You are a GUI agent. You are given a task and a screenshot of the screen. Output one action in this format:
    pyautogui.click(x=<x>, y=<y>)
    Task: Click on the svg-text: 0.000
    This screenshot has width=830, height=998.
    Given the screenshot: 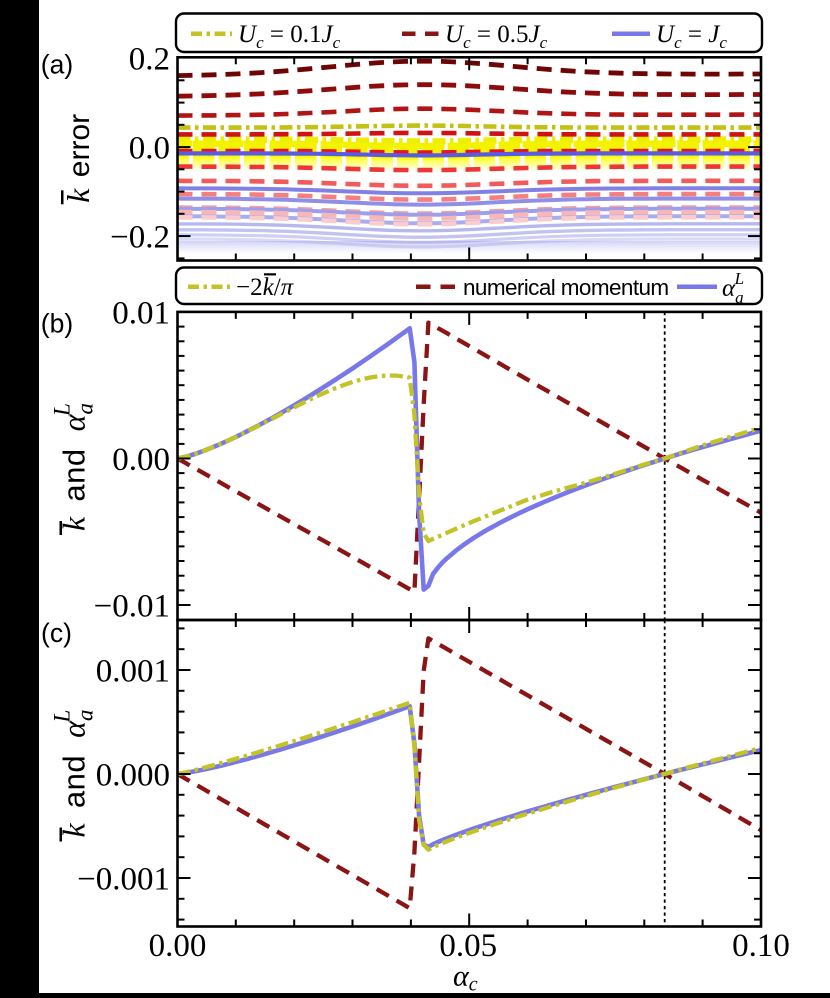 What is the action you would take?
    pyautogui.click(x=133, y=776)
    